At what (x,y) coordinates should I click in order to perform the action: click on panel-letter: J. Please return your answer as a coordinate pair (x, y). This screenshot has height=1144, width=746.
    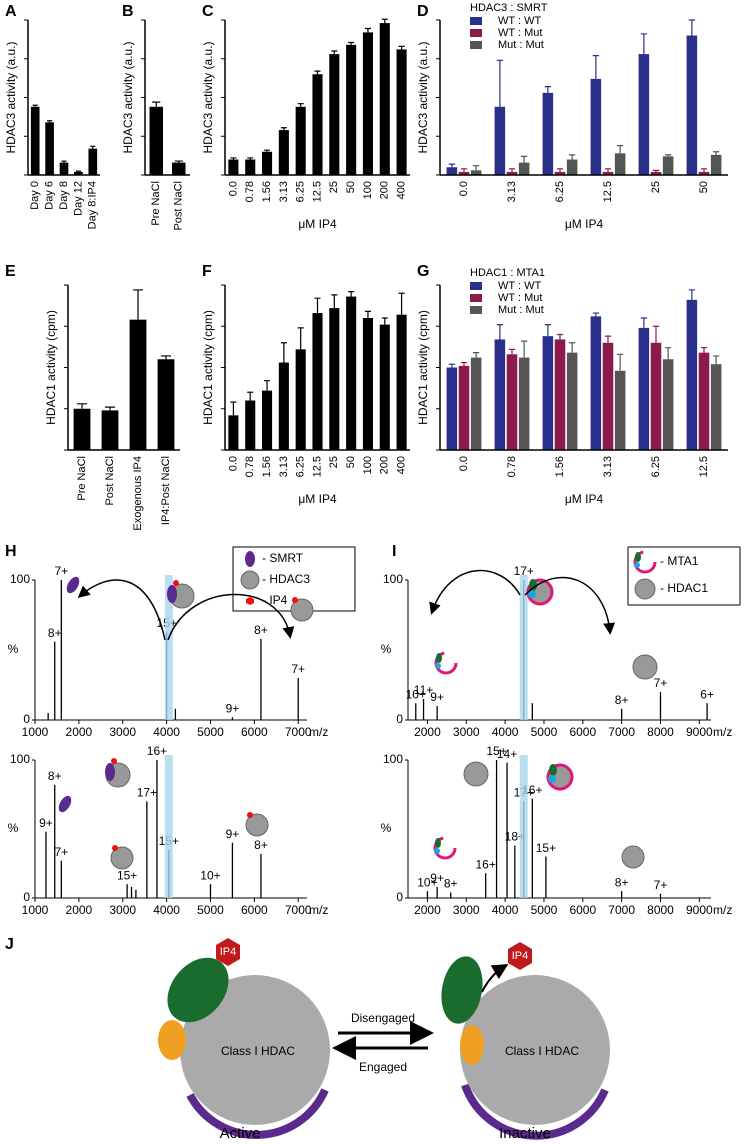
    Looking at the image, I should click on (9, 944).